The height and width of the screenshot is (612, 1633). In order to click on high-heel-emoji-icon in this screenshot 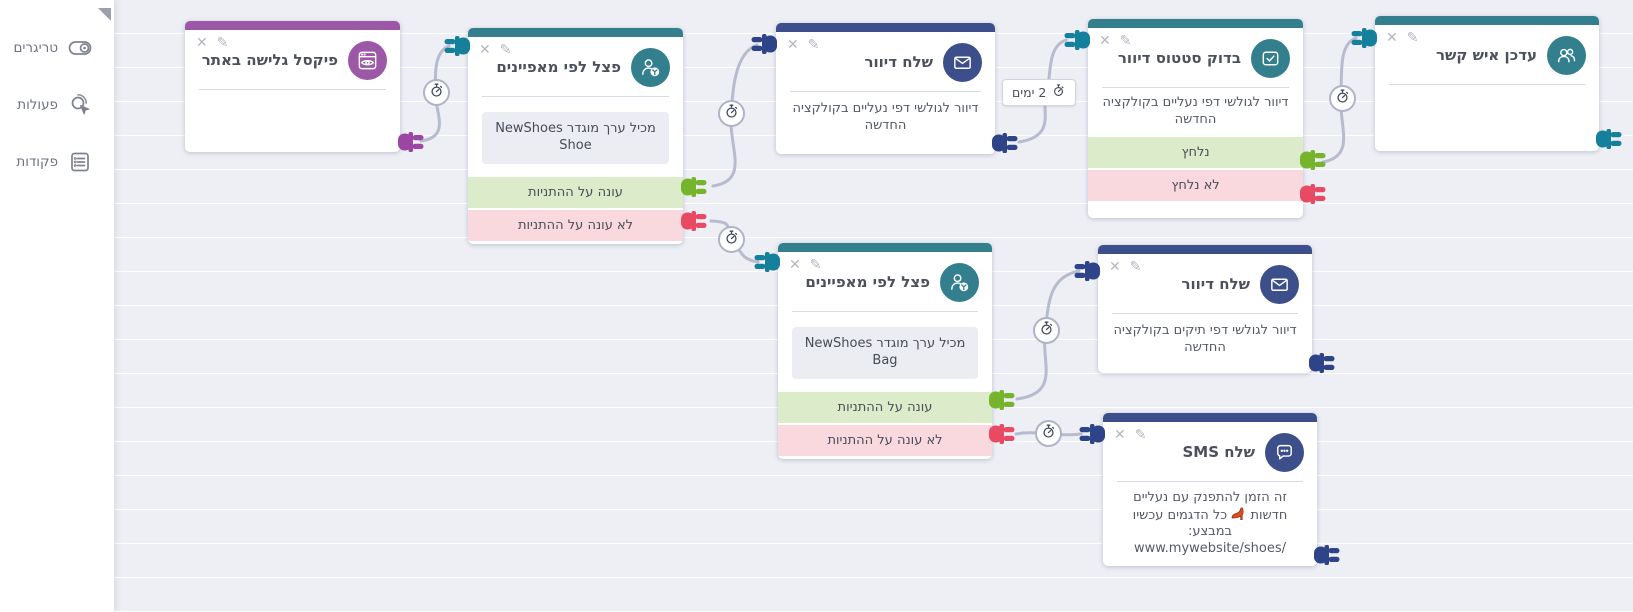, I will do `click(1237, 513)`.